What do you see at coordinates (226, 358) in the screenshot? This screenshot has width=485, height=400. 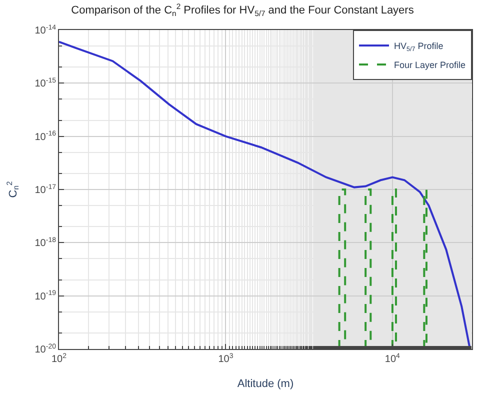 I see `x-tick-label: 10$^{3}$` at bounding box center [226, 358].